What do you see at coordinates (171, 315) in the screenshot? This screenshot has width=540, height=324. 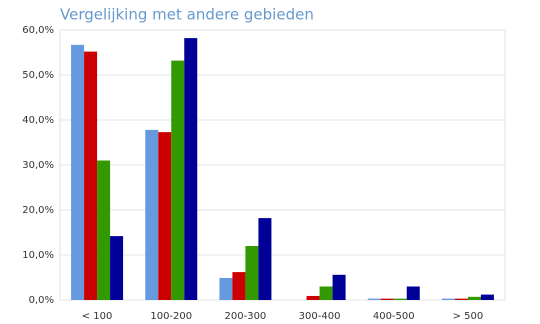 I see `x-tick-label: 100-200` at bounding box center [171, 315].